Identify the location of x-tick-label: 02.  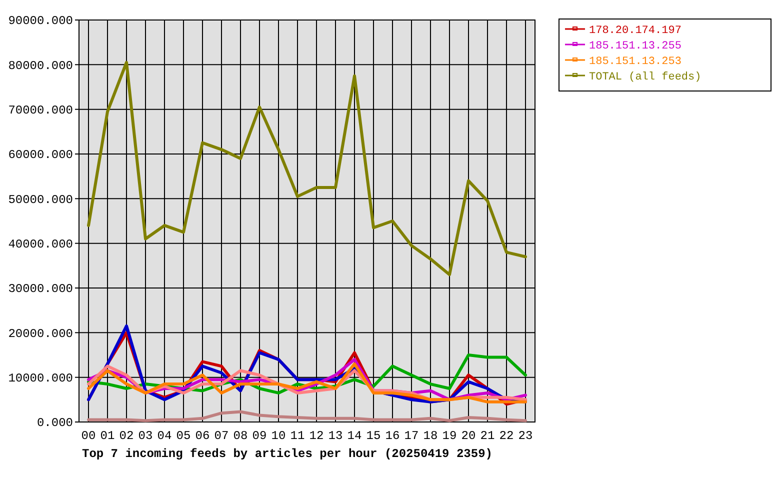
(126, 436).